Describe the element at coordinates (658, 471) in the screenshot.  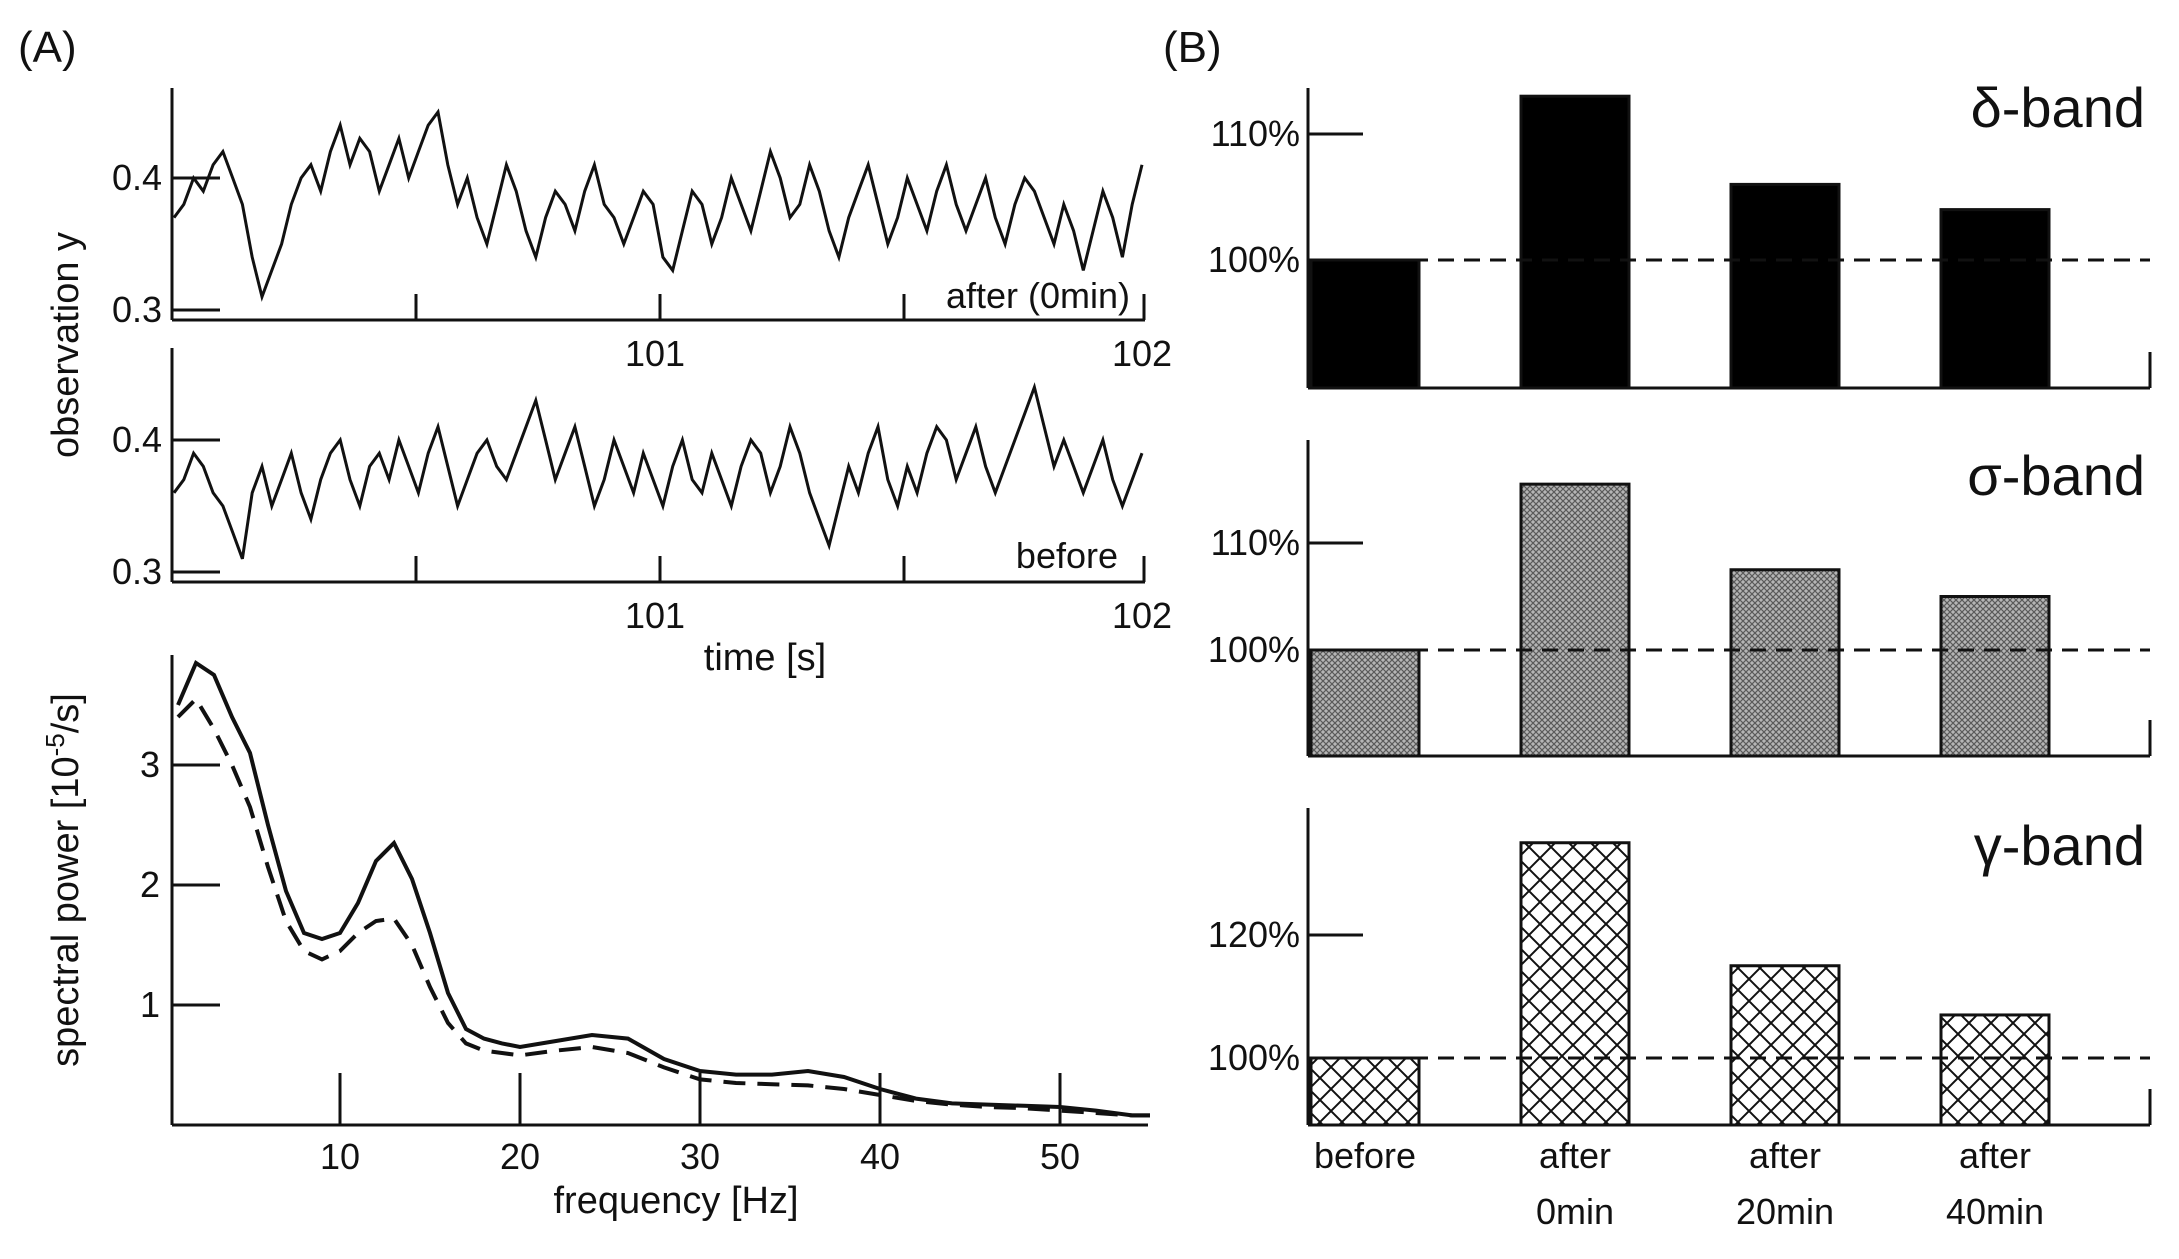
I see `trace-before-line` at that location.